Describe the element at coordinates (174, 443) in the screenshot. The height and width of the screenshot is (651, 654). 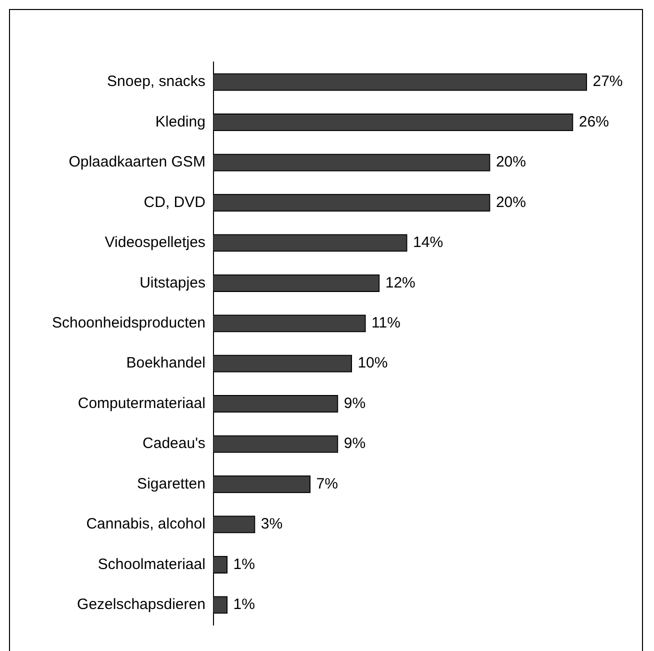
I see `y-tick-label: Cadeau's` at that location.